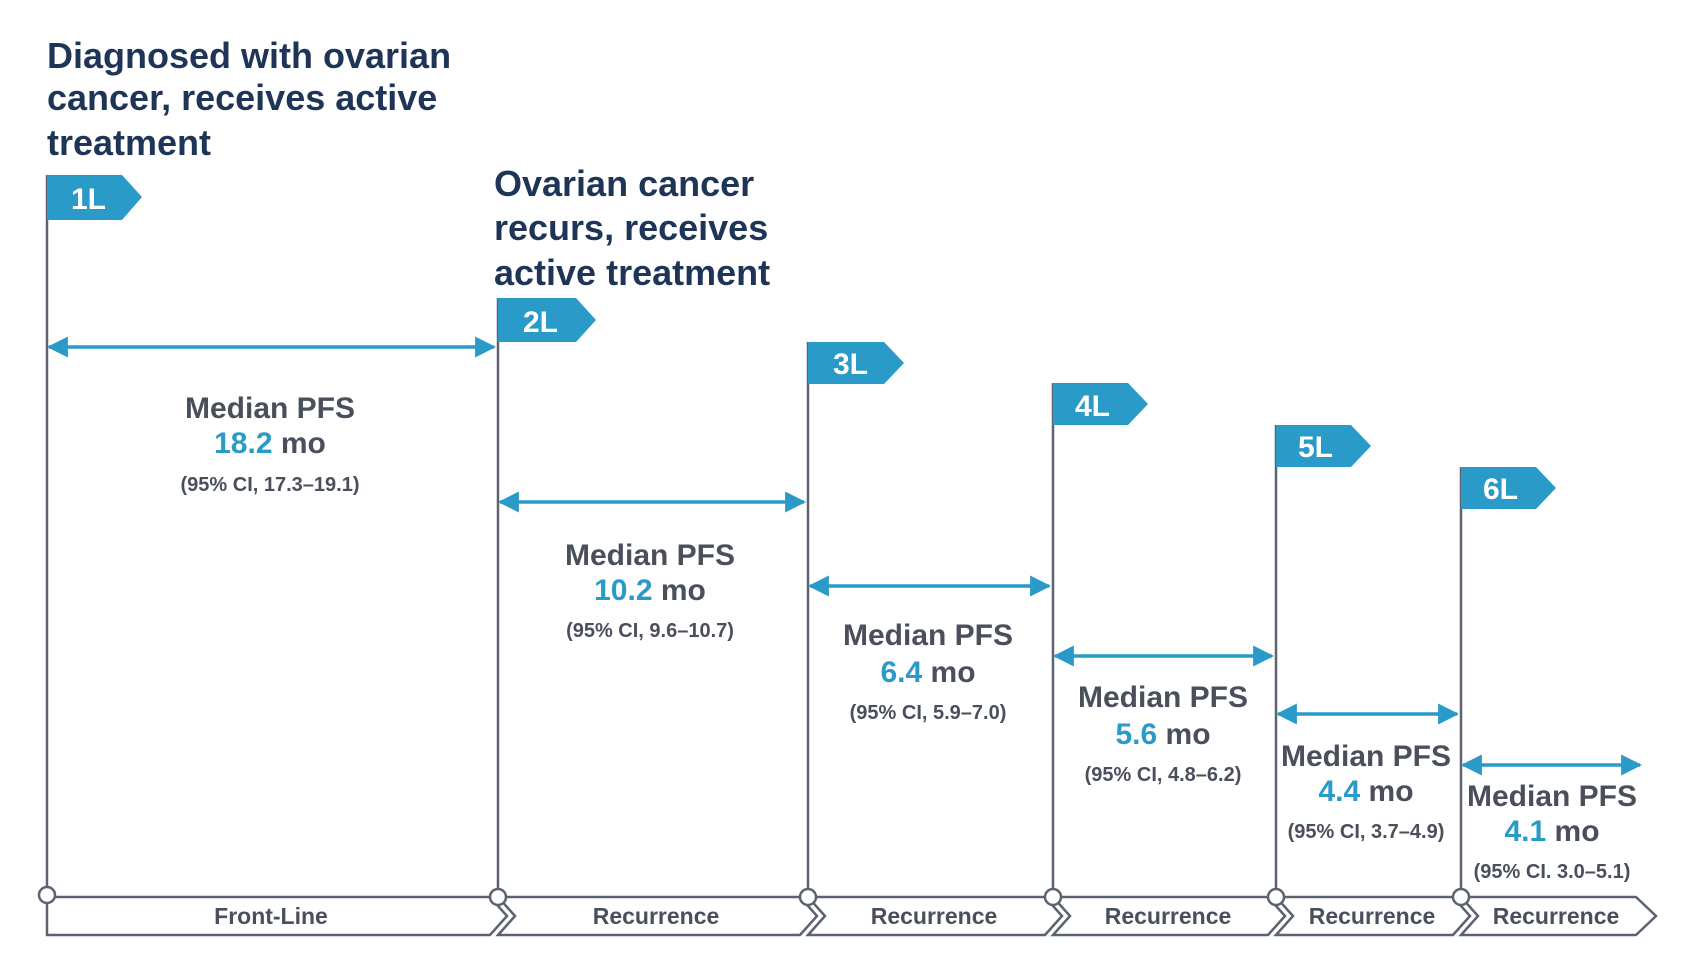 The image size is (1688, 964). I want to click on pfs-unit-3: mo, so click(948, 672).